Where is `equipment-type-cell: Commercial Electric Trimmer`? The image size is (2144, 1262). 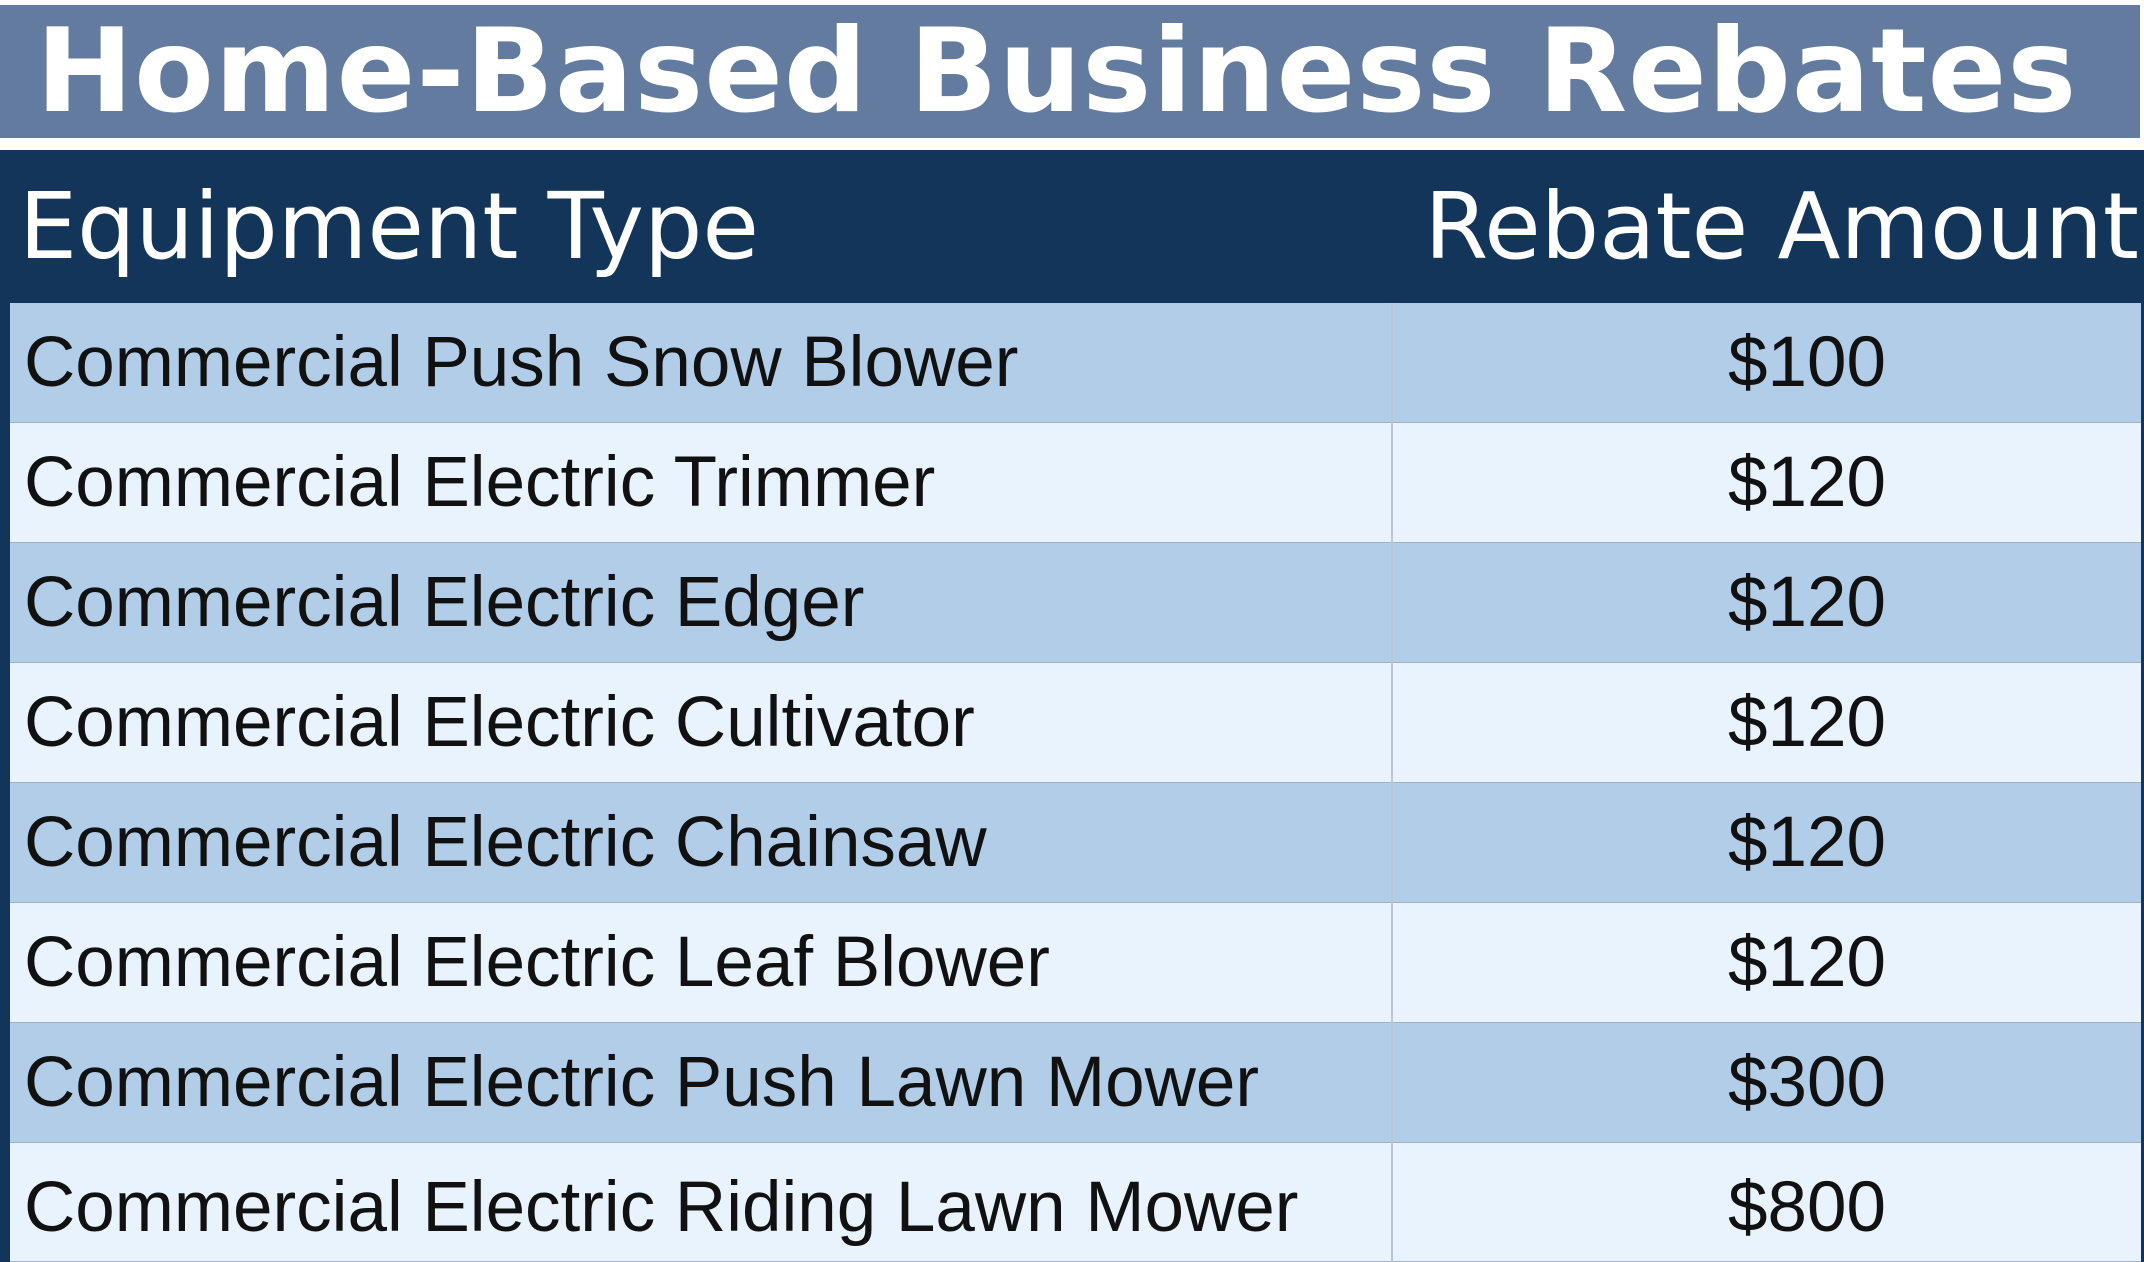 equipment-type-cell: Commercial Electric Trimmer is located at coordinates (696, 482).